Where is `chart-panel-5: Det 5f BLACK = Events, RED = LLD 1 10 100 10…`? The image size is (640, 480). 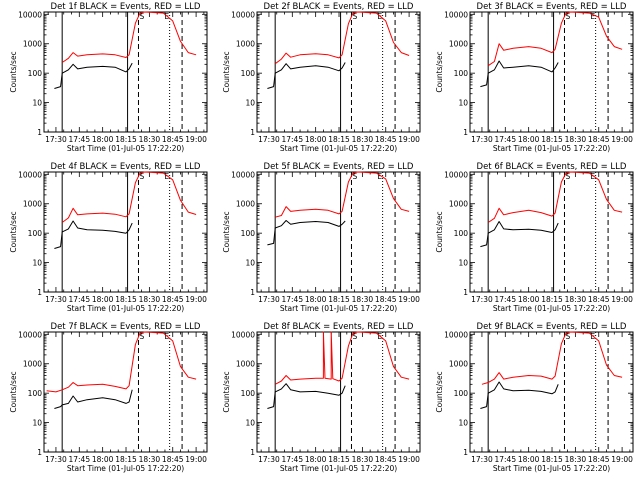 chart-panel-5: Det 5f BLACK = Events, RED = LLD 1 10 100 10… is located at coordinates (321, 237).